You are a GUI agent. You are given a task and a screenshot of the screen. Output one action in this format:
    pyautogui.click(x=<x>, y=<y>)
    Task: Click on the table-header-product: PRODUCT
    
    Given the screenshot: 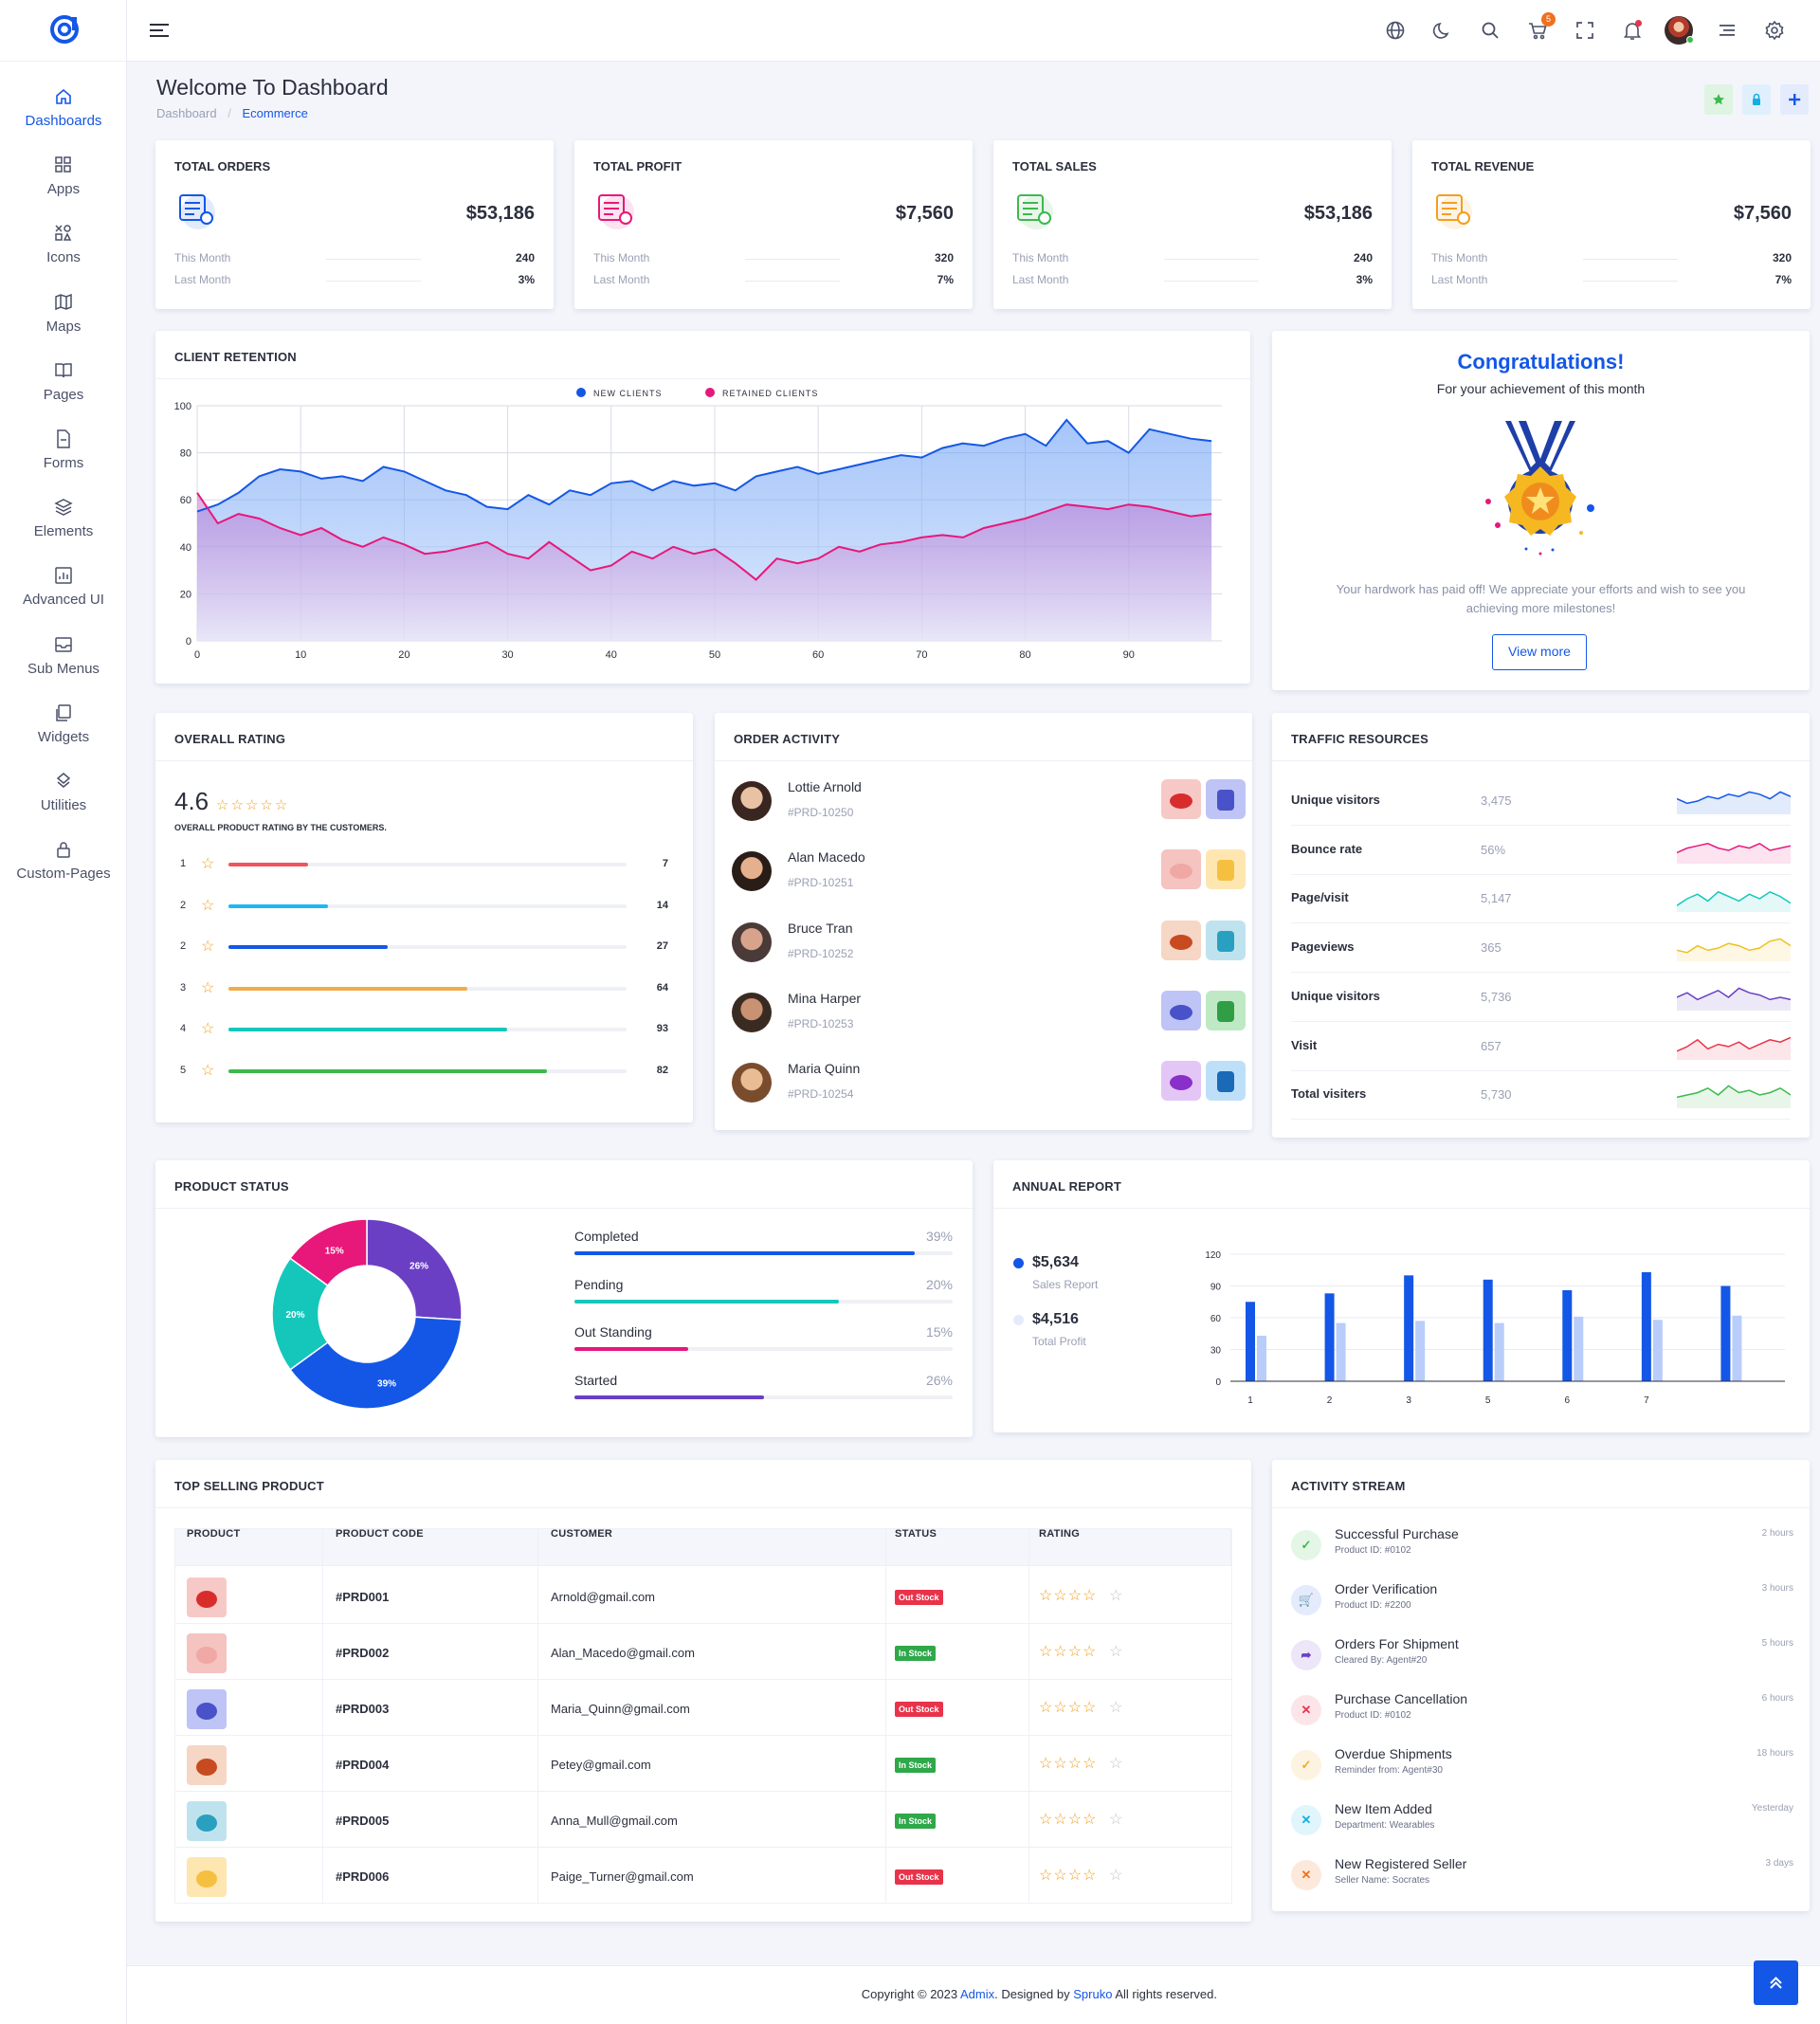 What is the action you would take?
    pyautogui.click(x=214, y=1534)
    